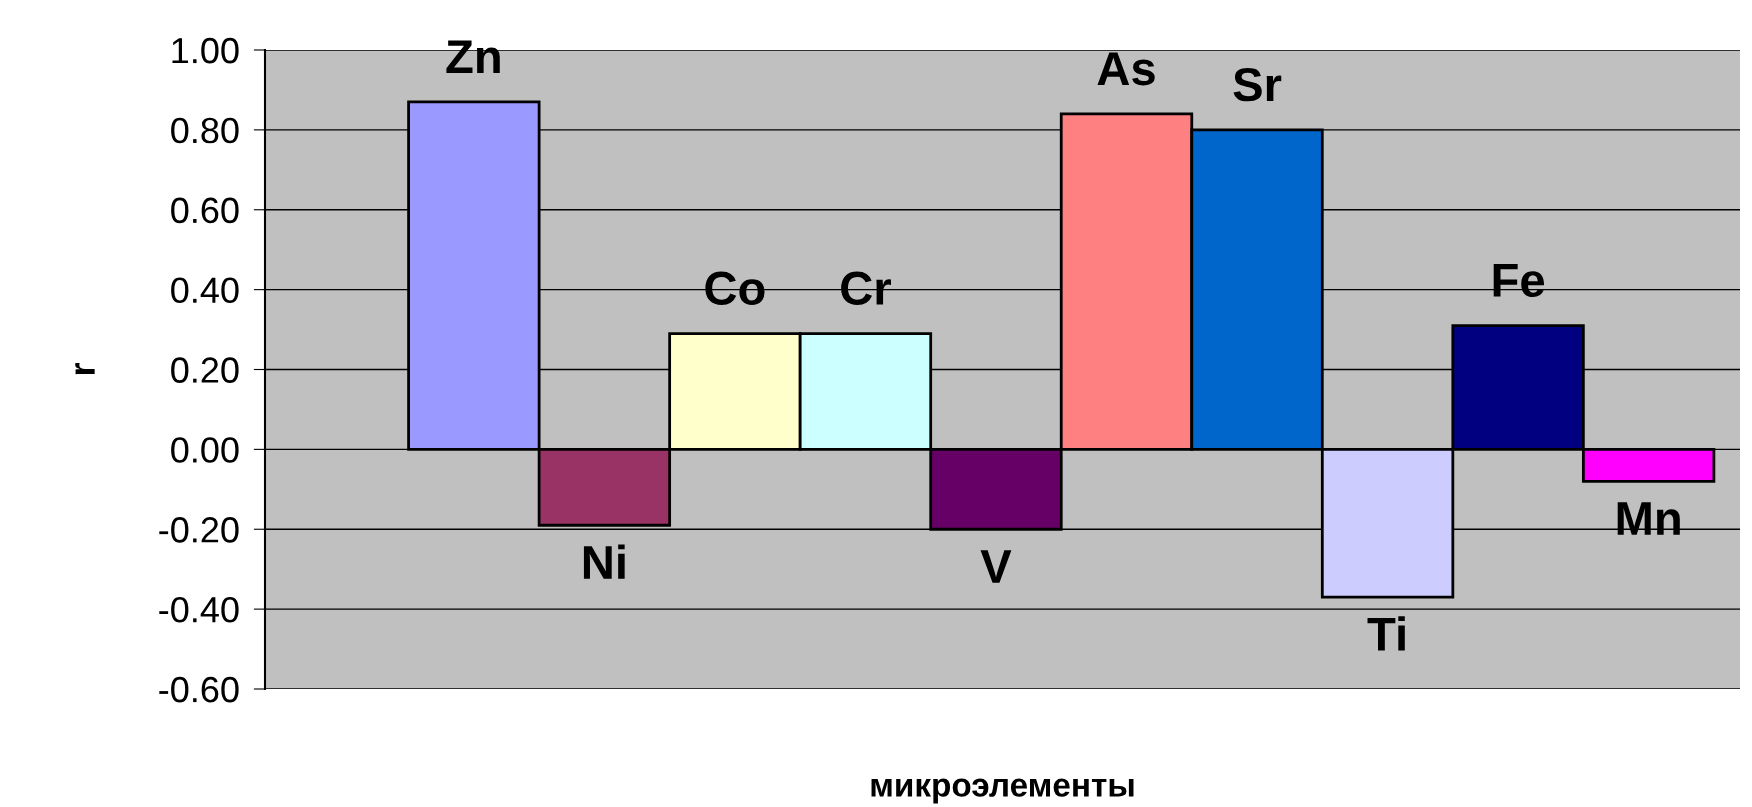 Image resolution: width=1752 pixels, height=807 pixels. I want to click on x-tick-label: Ti, so click(1386, 633).